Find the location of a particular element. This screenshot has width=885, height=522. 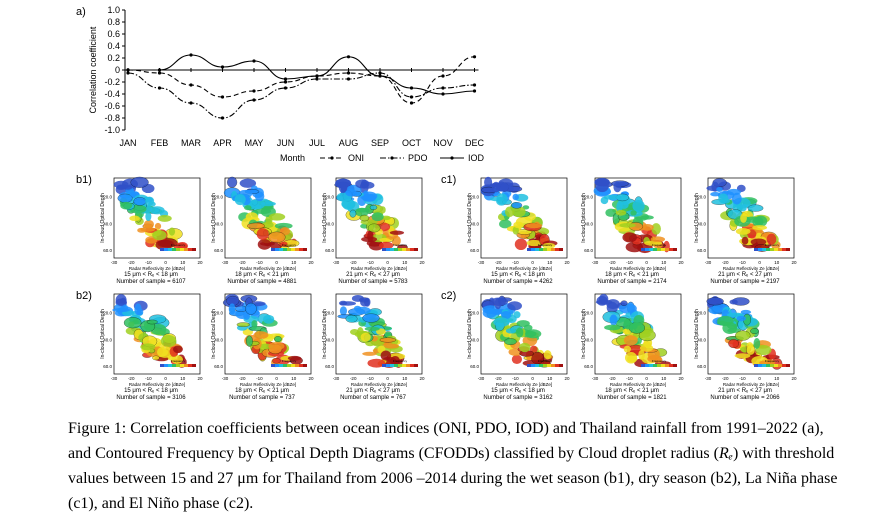

series-oni-point is located at coordinates (222, 97).